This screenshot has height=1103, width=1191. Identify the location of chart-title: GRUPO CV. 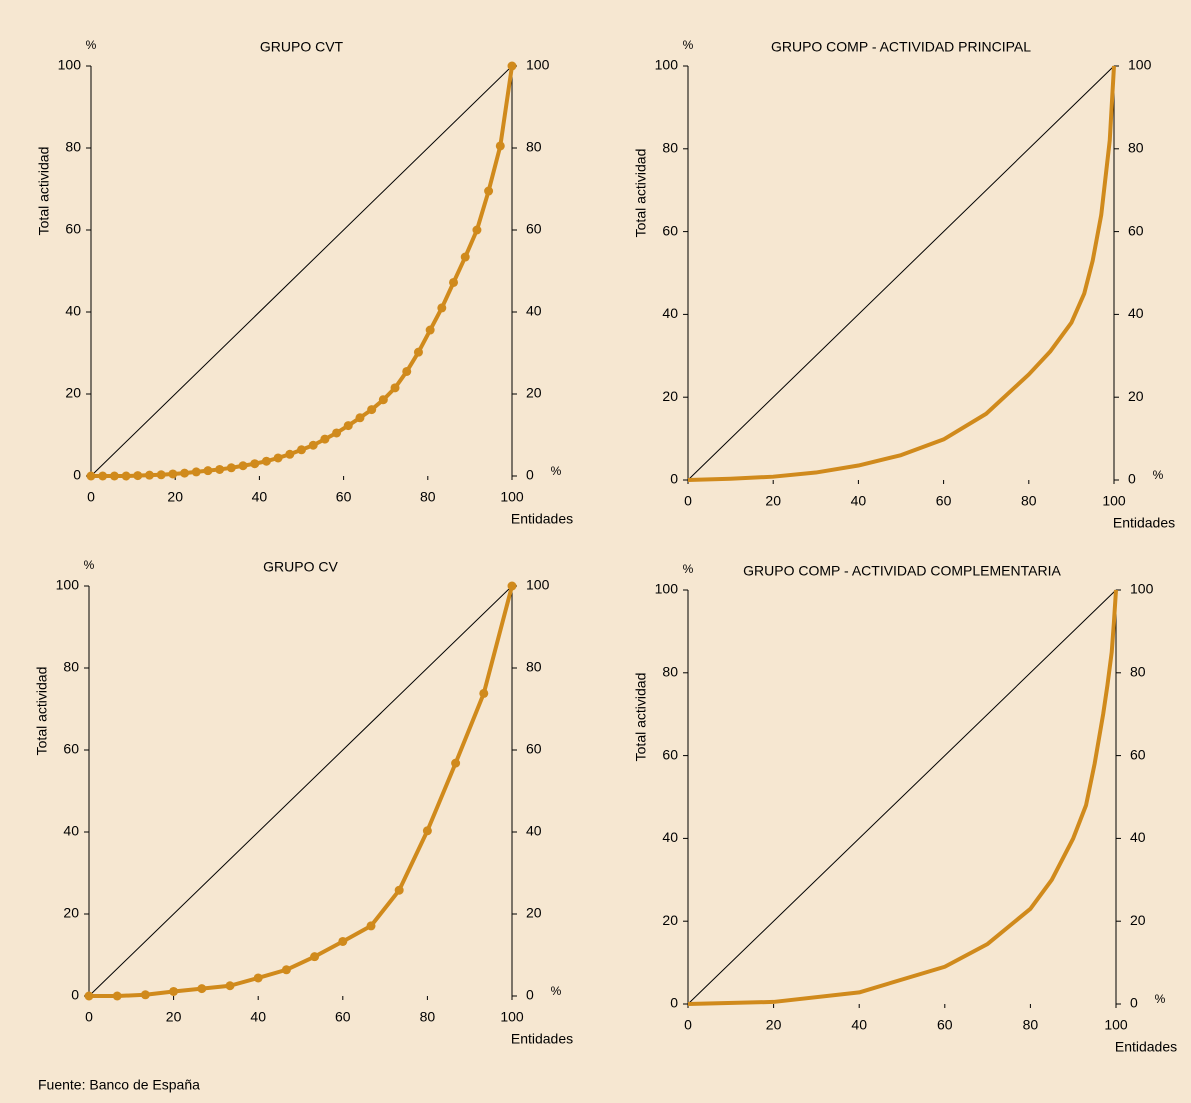
(300, 567).